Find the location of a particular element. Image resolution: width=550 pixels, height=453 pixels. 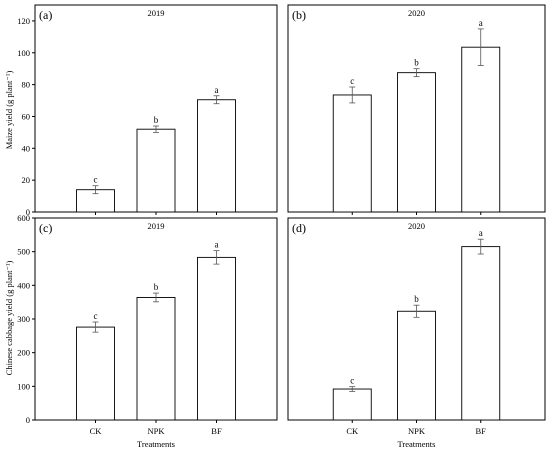

y-tick-label: 80 is located at coordinates (26, 85).